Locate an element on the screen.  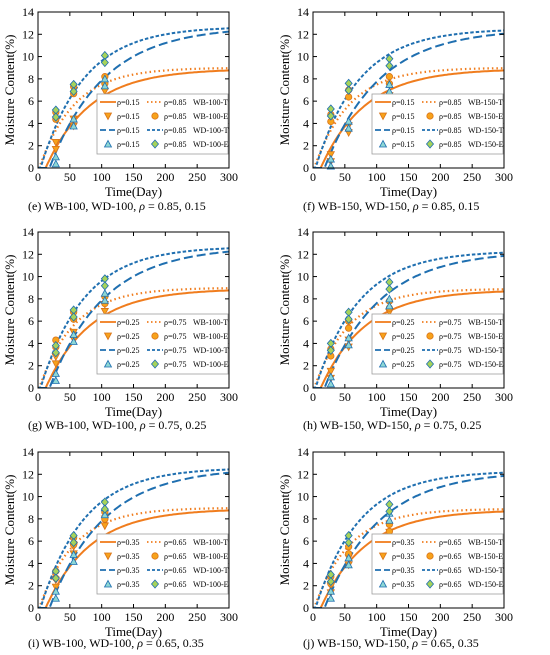
legend-label-series: WB-150-E is located at coordinates (485, 116).